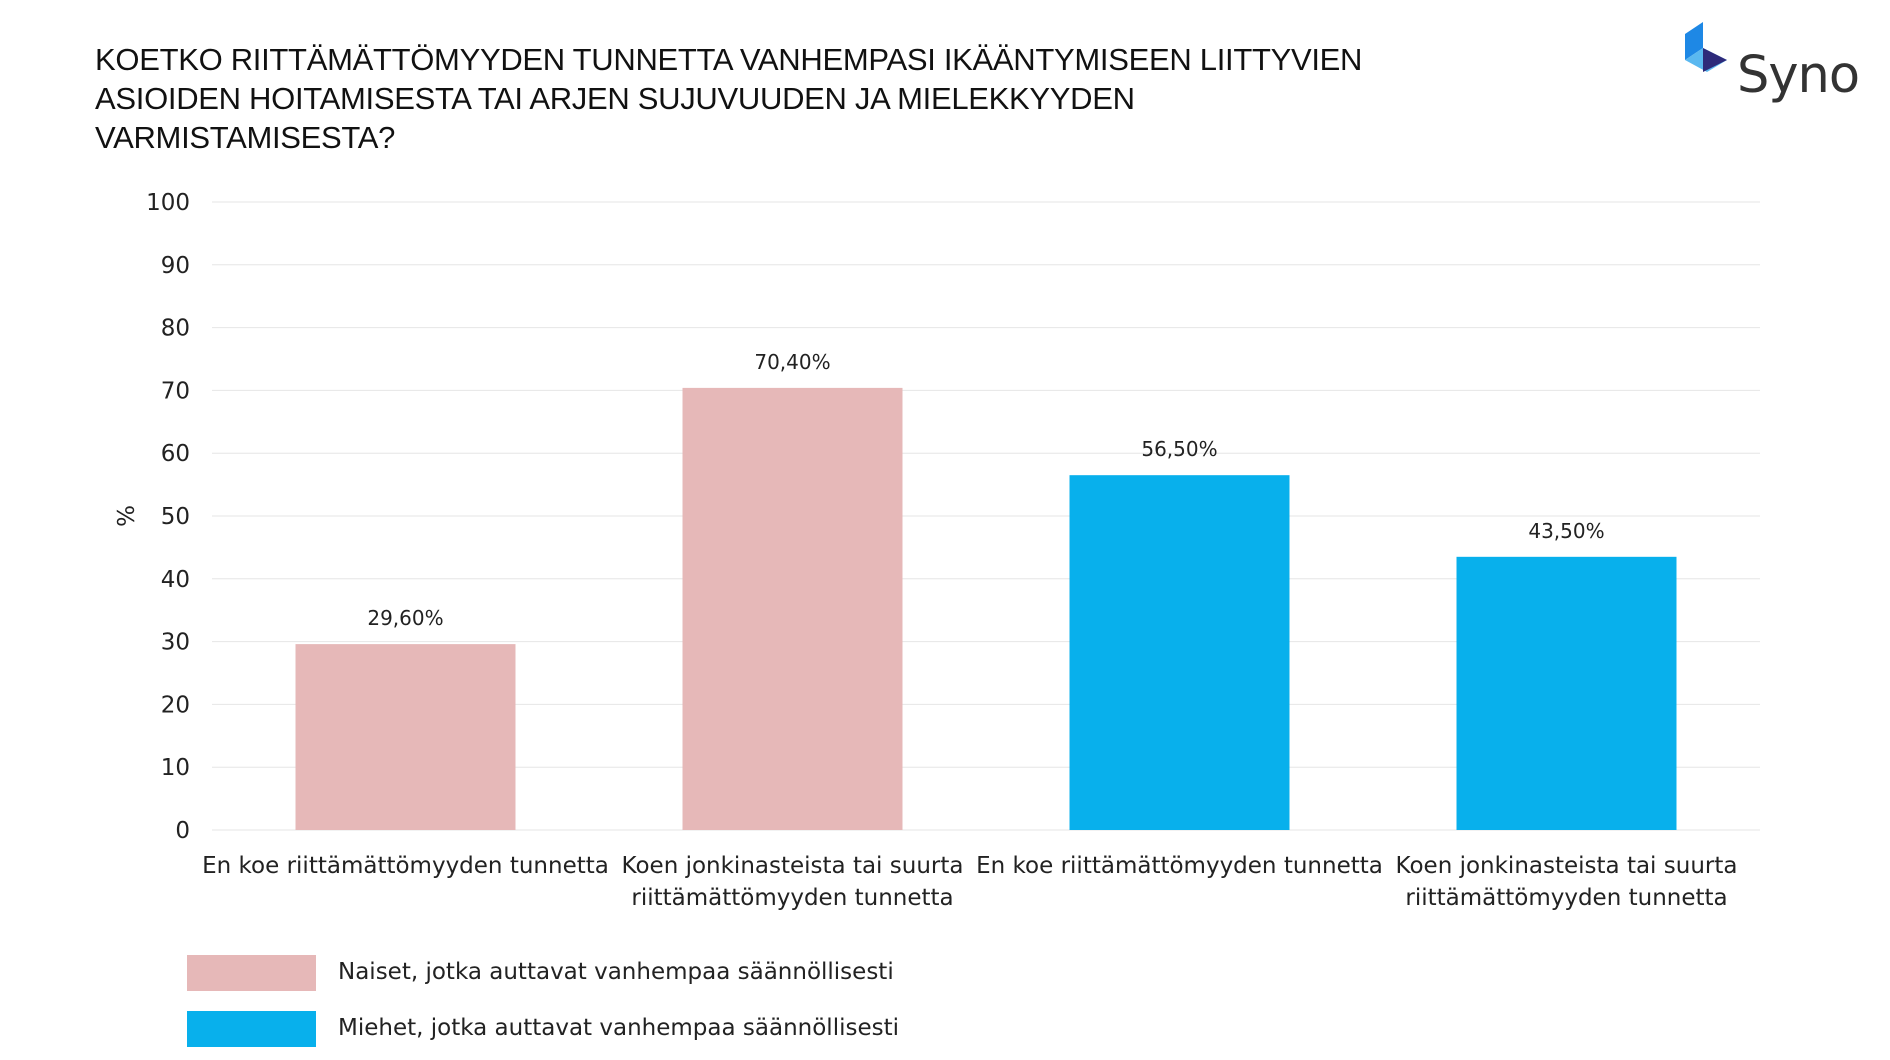 The height and width of the screenshot is (1060, 1890). What do you see at coordinates (251, 1029) in the screenshot?
I see `legend-swatch-miehet` at bounding box center [251, 1029].